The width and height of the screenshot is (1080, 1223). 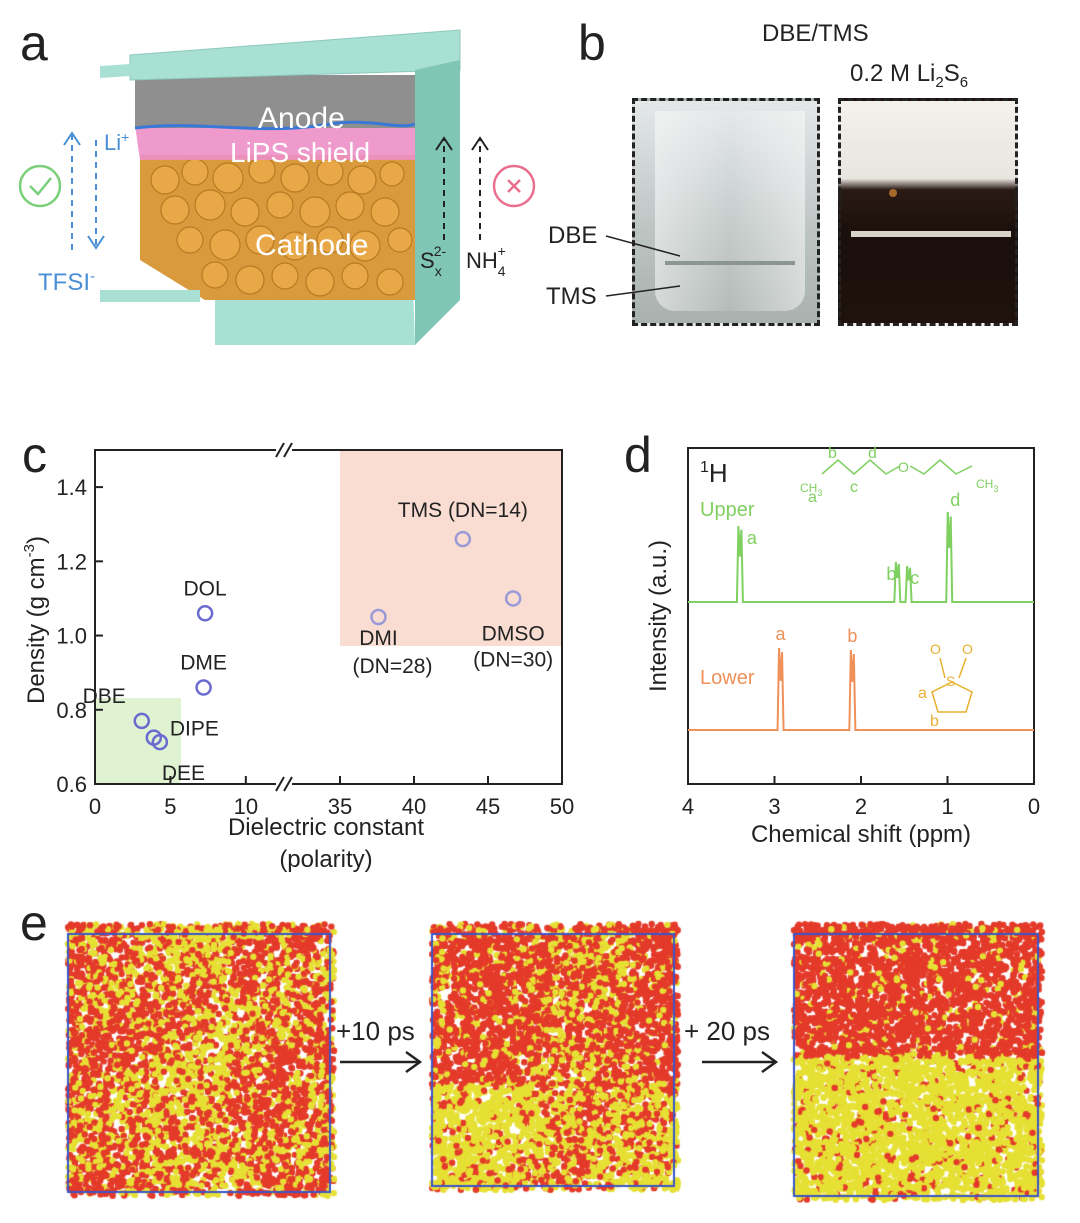 I want to click on upper-peak-label-b: b, so click(x=891, y=574).